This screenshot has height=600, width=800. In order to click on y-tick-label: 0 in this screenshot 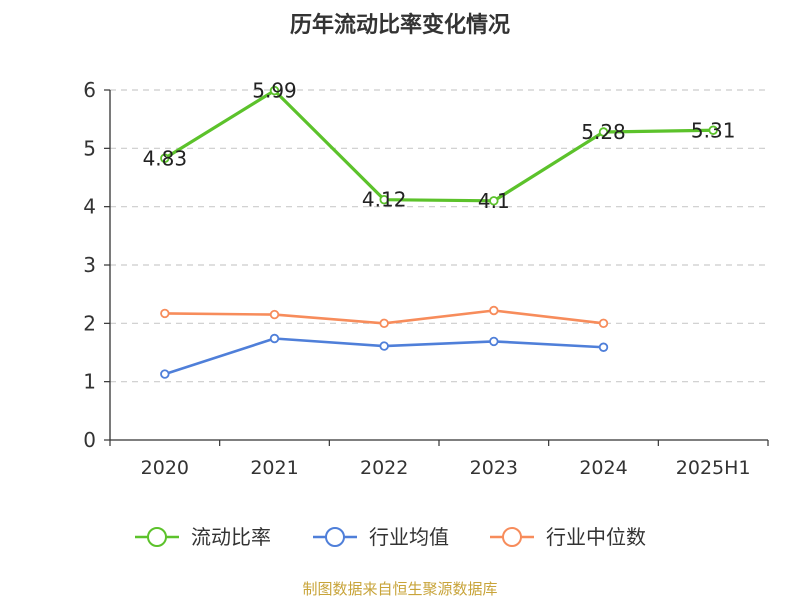, I will do `click(89, 440)`.